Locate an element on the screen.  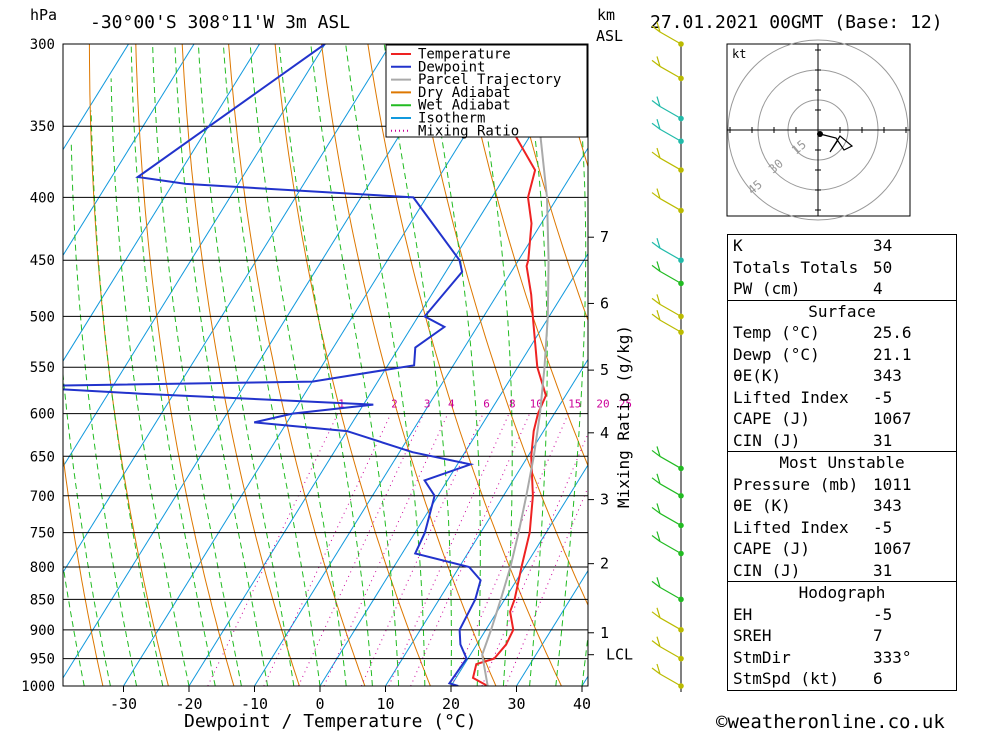
height-tick-label: 6 is located at coordinates (604, 303).